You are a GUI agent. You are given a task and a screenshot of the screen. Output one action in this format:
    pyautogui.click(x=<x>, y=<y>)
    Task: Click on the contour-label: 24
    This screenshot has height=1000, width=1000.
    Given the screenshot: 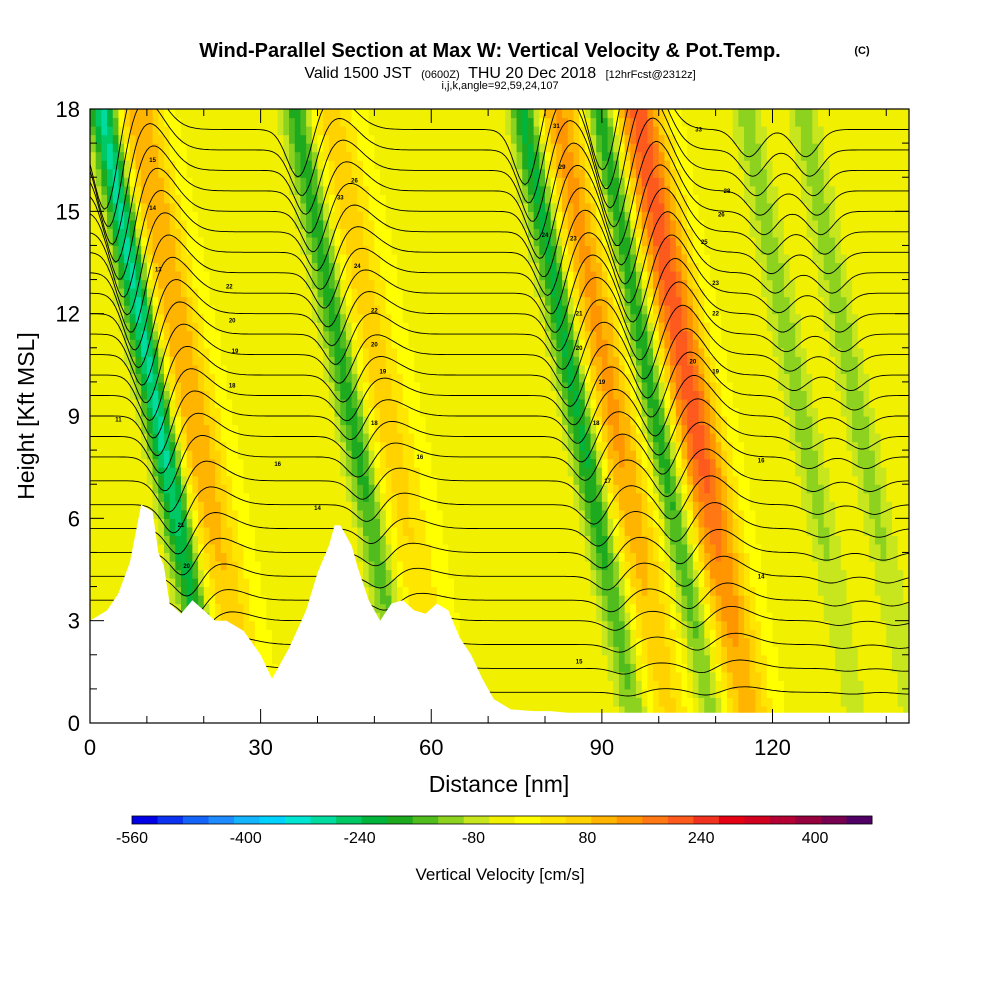 What is the action you would take?
    pyautogui.click(x=357, y=267)
    